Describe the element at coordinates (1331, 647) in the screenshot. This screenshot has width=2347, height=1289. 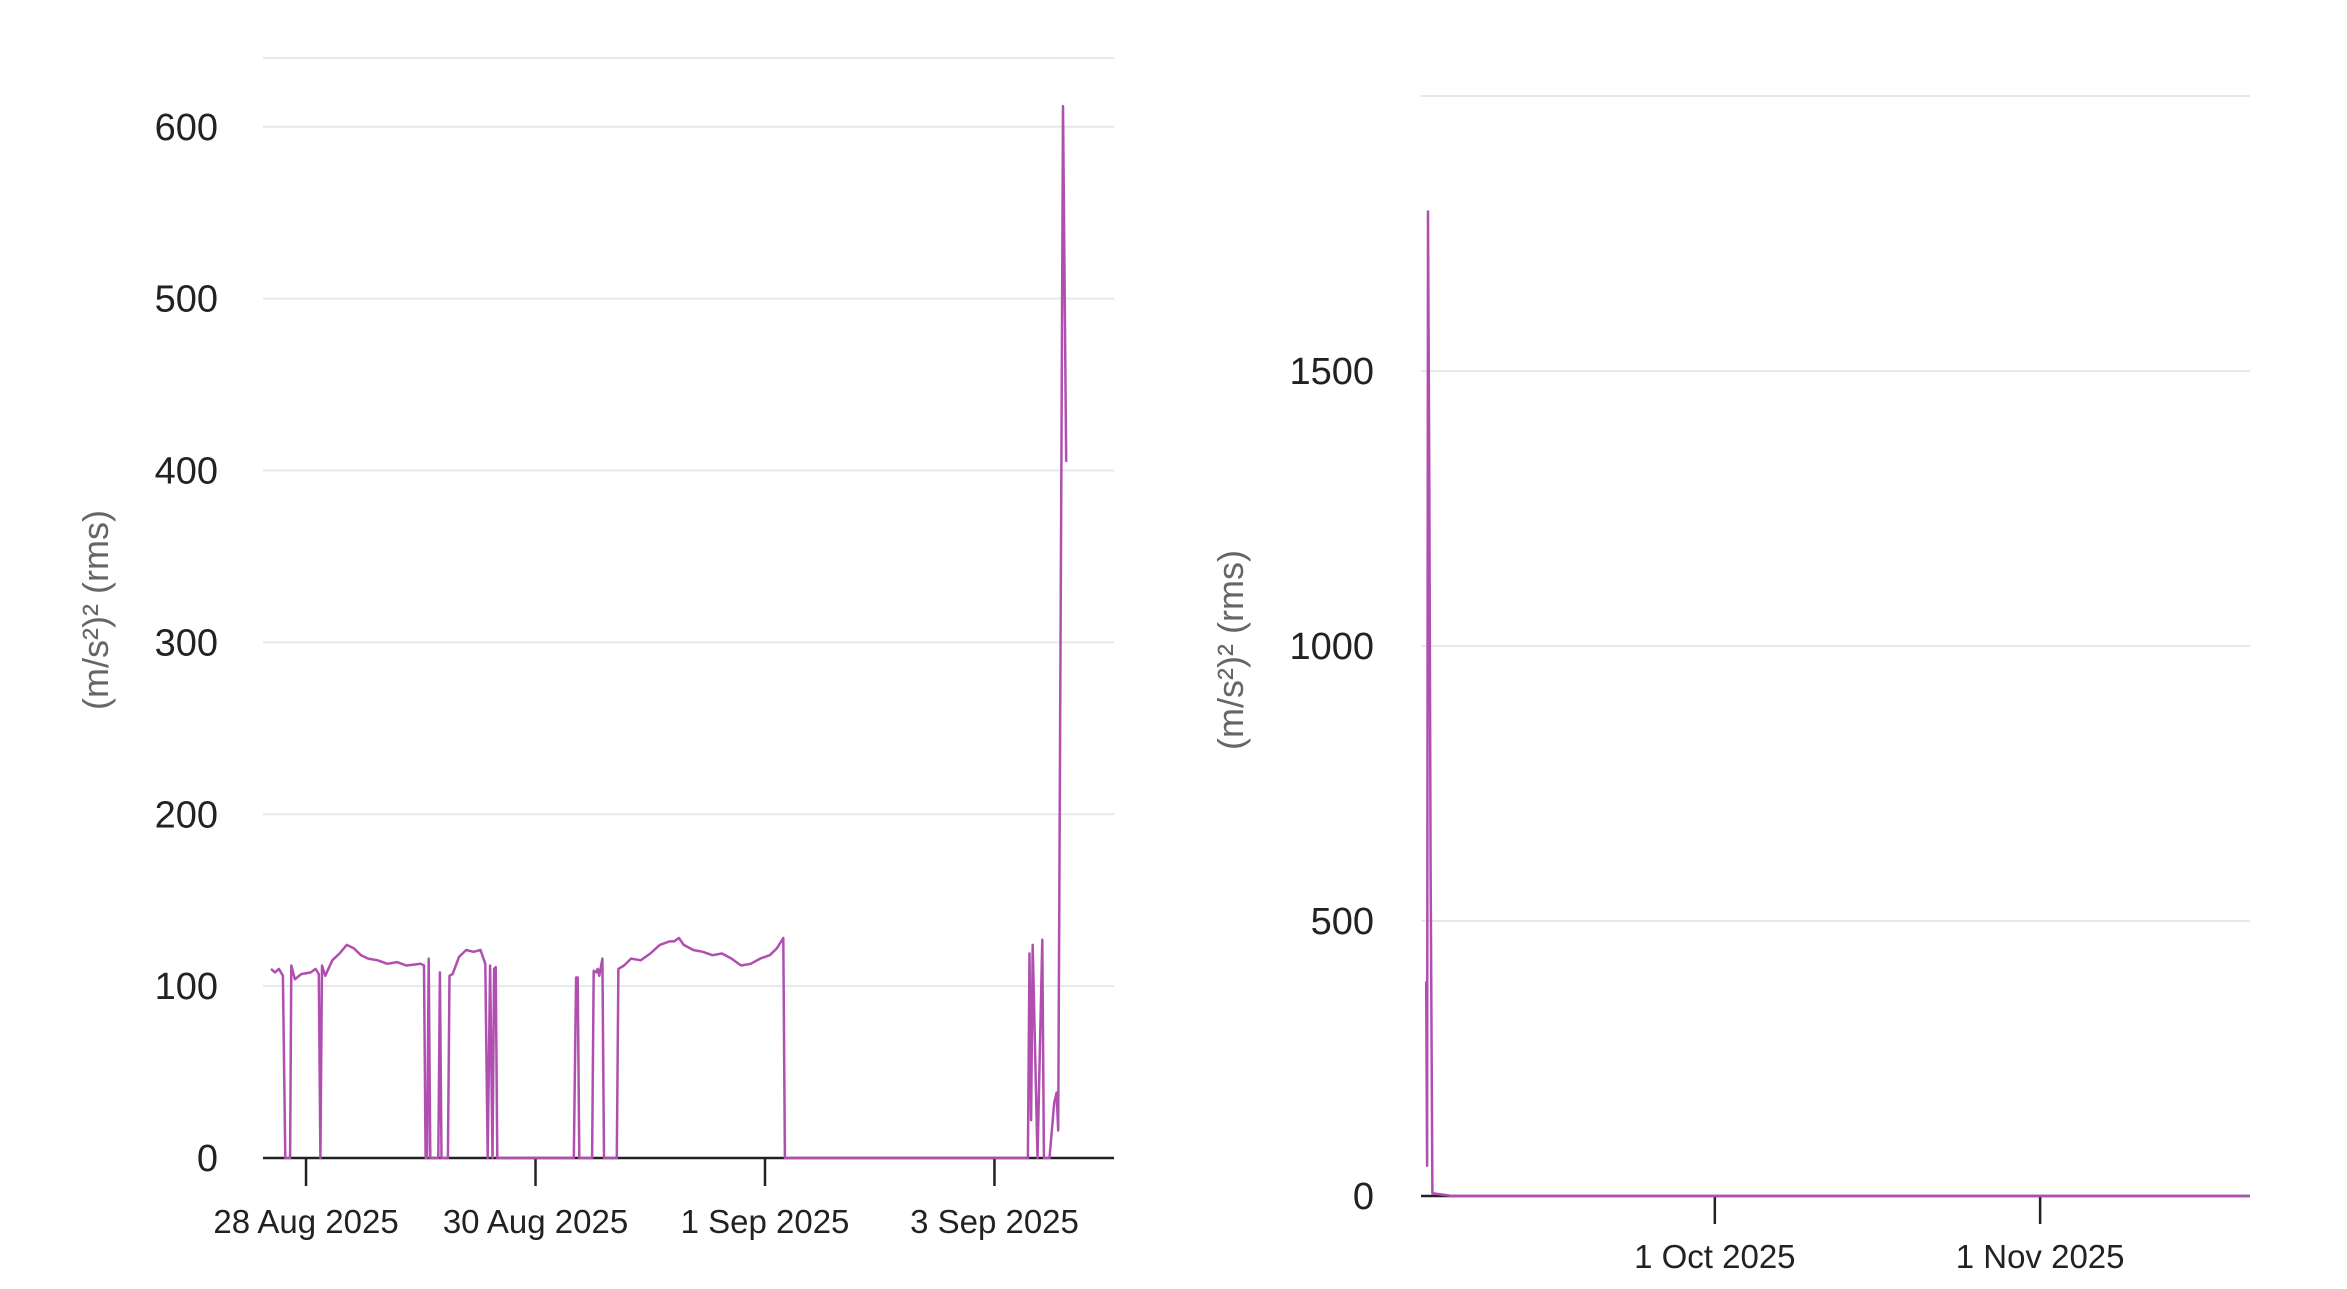
I see `y-tick-label: 1000` at that location.